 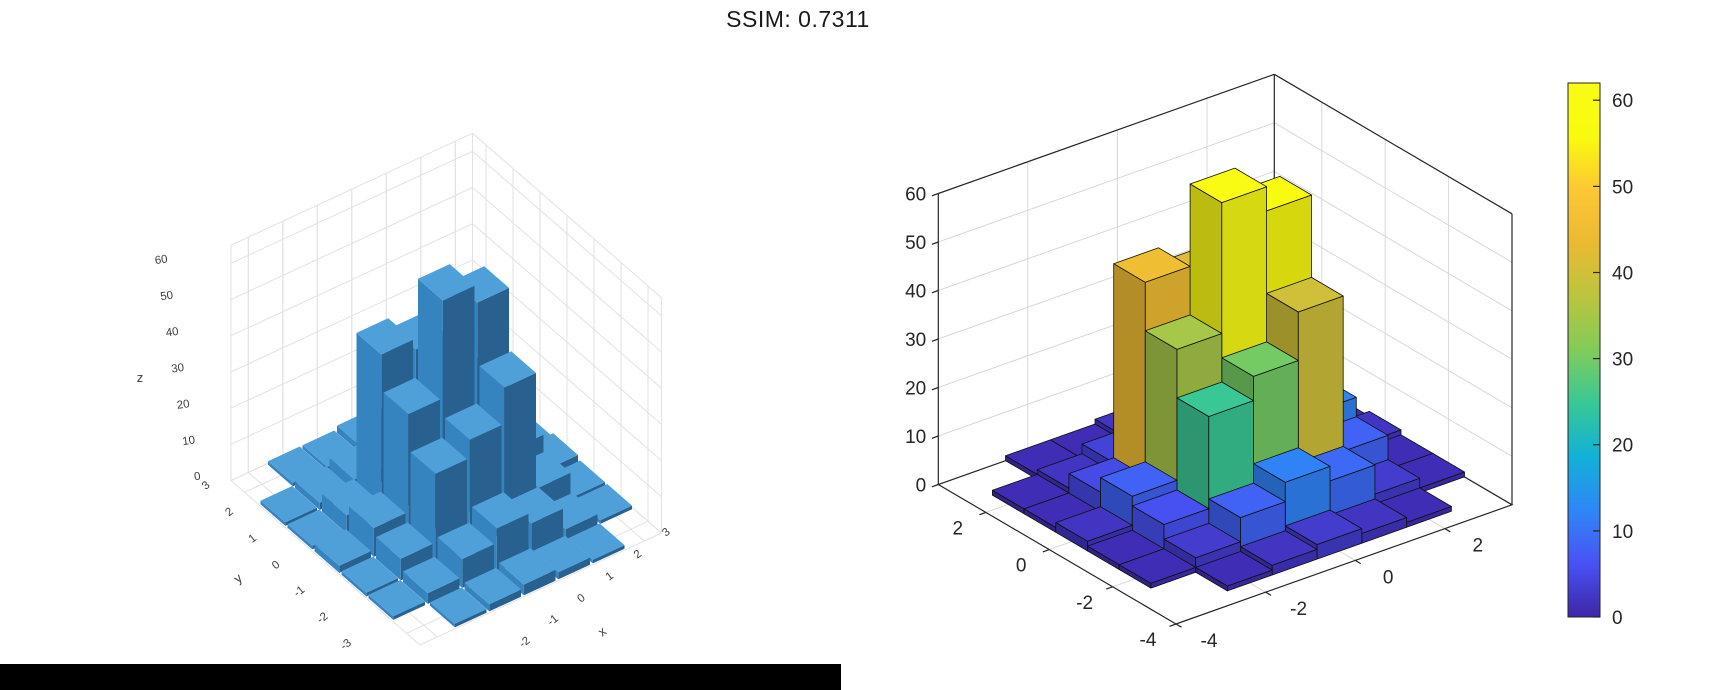 I want to click on redaction-bar, so click(x=420, y=677).